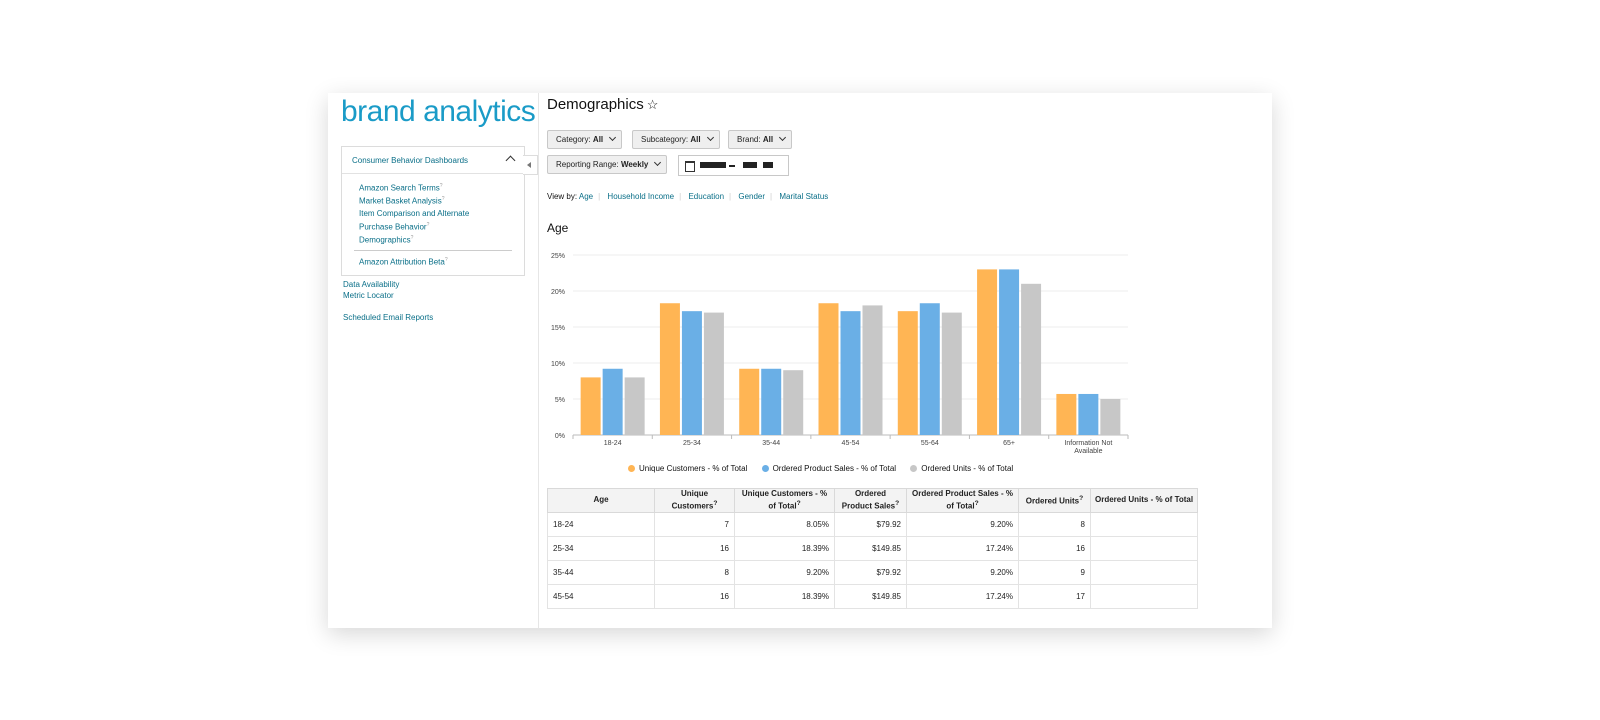 This screenshot has width=1600, height=720. I want to click on table-cell-age: 45-54, so click(601, 596).